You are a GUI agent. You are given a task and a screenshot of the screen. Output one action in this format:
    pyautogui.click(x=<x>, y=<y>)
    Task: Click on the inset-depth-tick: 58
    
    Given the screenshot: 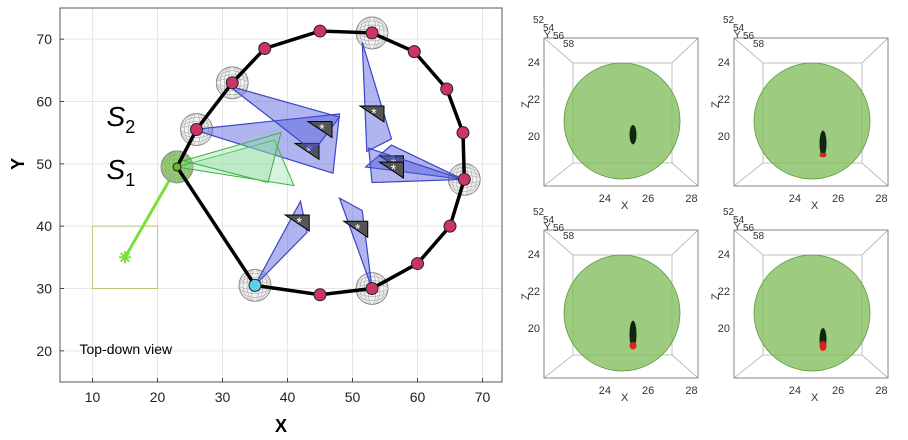 What is the action you would take?
    pyautogui.click(x=759, y=236)
    